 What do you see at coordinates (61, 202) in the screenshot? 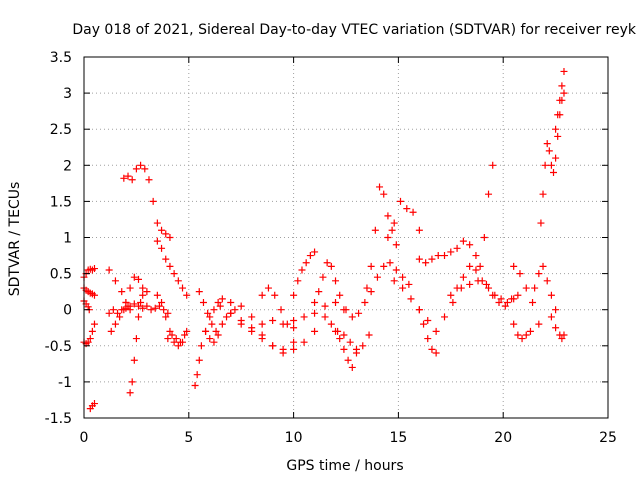
I see `y-tick-label: 1.5` at bounding box center [61, 202].